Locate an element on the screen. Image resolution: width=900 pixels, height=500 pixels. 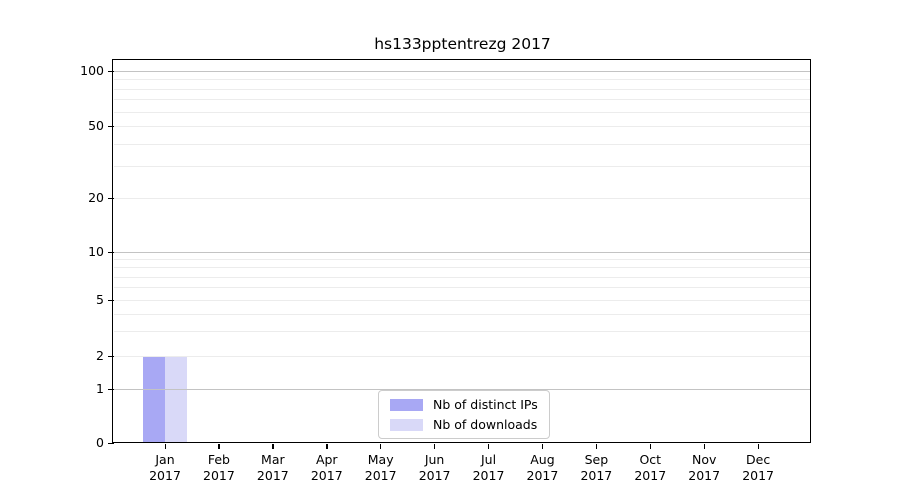
legend-swatch-downloads is located at coordinates (406, 424).